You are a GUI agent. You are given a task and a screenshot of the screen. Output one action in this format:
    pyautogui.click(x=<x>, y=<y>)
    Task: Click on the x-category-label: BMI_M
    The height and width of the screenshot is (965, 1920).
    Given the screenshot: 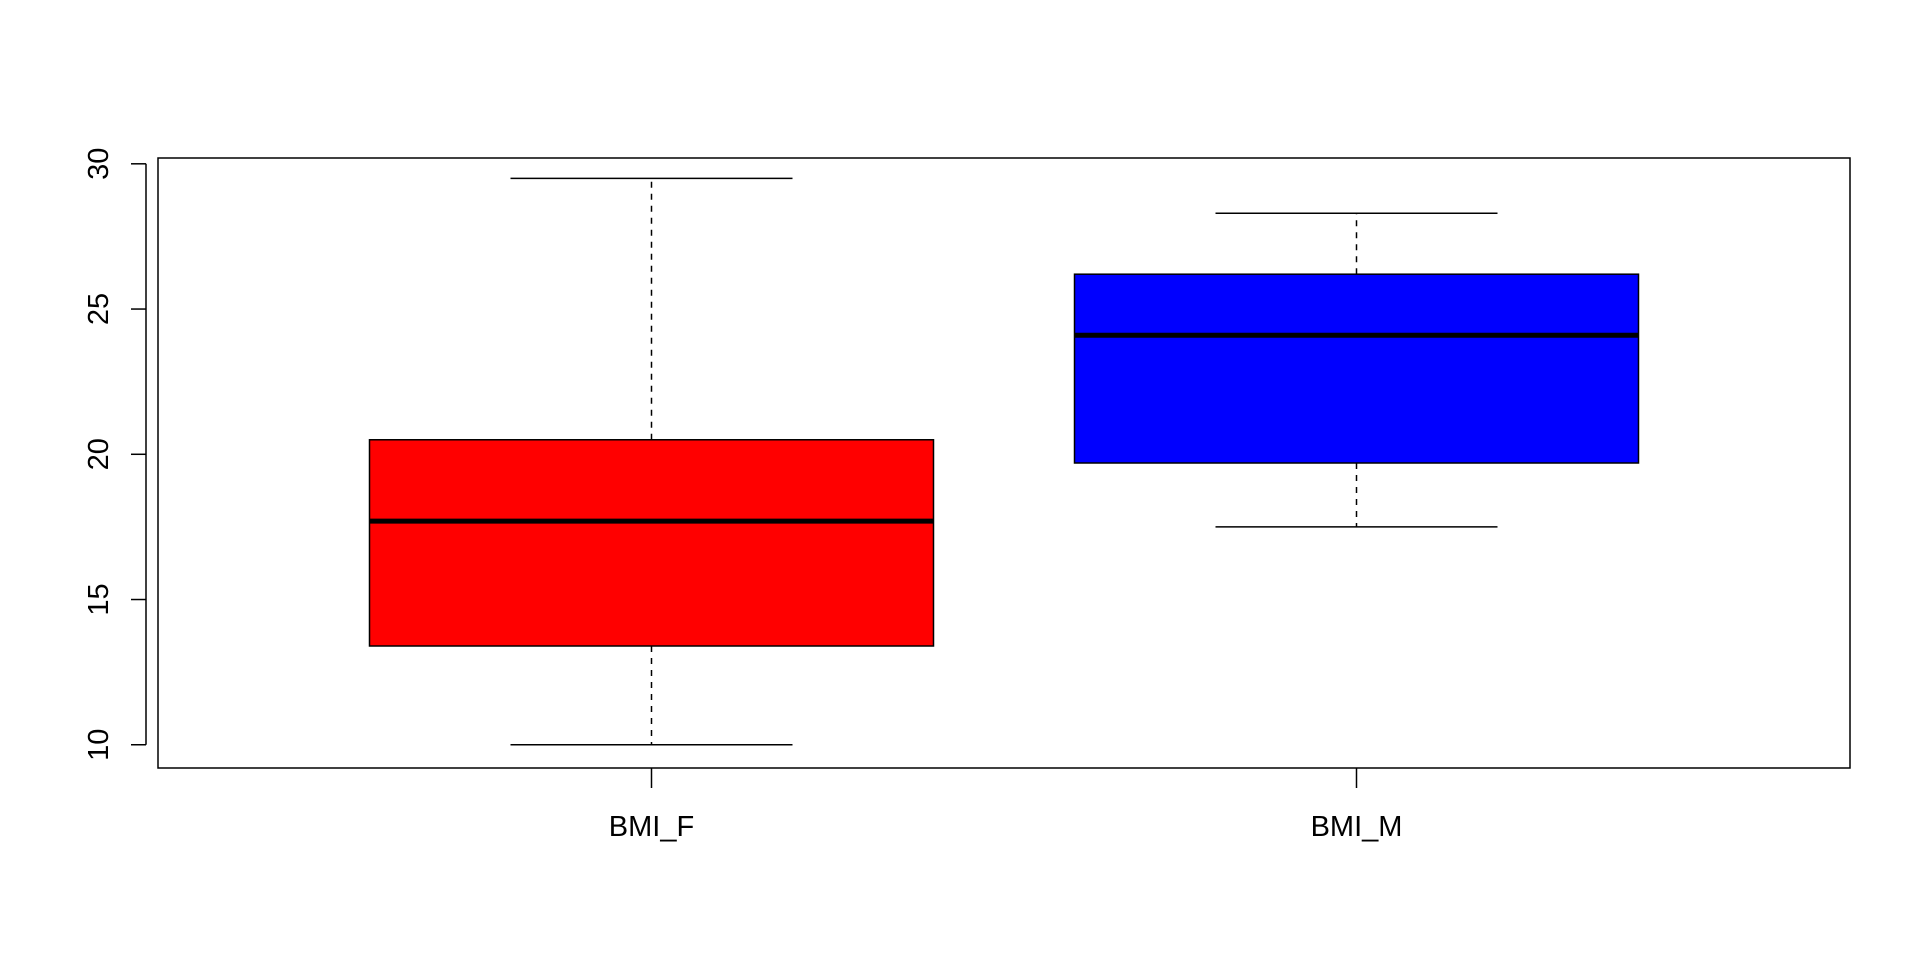 What is the action you would take?
    pyautogui.click(x=1357, y=827)
    